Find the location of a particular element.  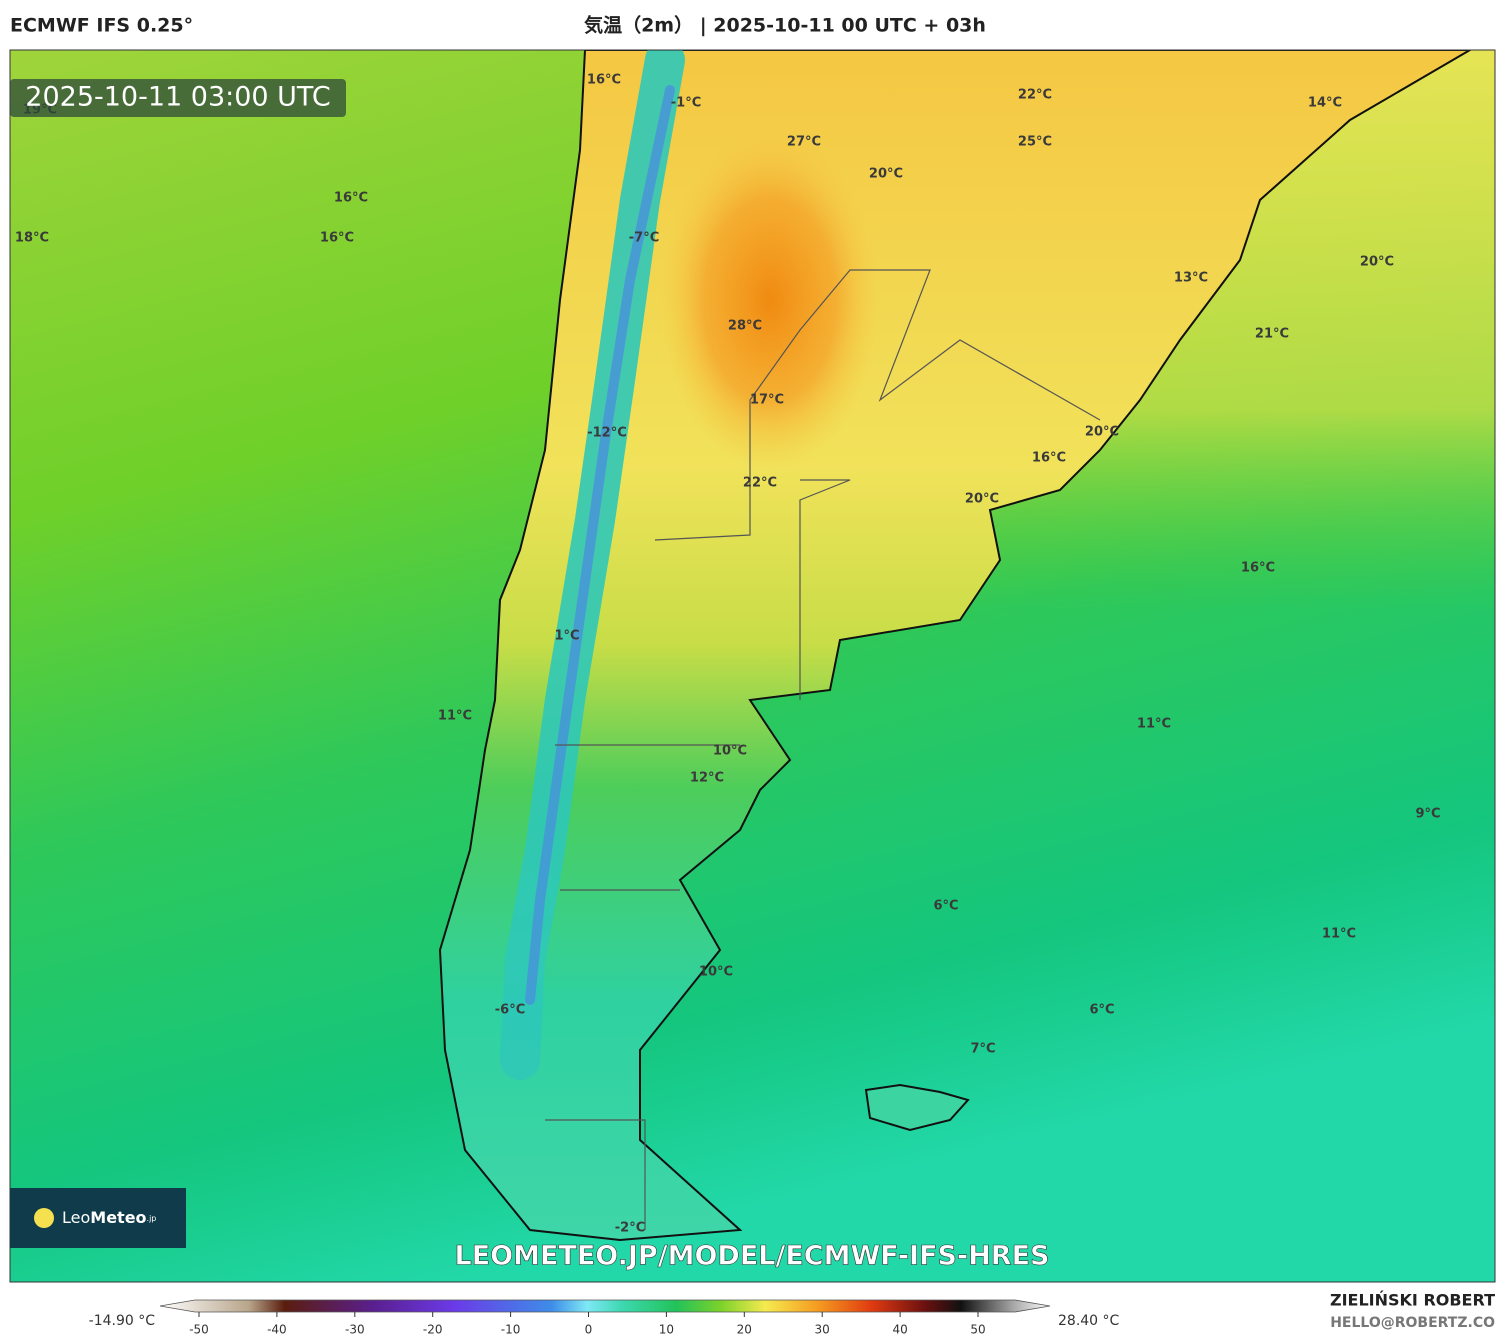

header-center: 気温（2m） | 2025-10-11 00 UTC + 03h is located at coordinates (785, 25).